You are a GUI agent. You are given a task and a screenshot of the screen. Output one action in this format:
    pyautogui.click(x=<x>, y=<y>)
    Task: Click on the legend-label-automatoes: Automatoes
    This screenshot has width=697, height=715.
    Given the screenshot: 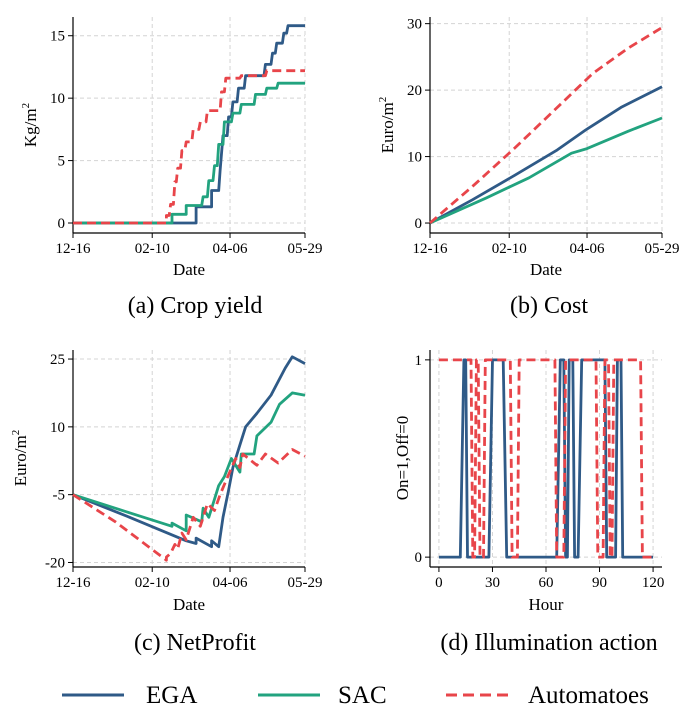 What is the action you would take?
    pyautogui.click(x=588, y=695)
    